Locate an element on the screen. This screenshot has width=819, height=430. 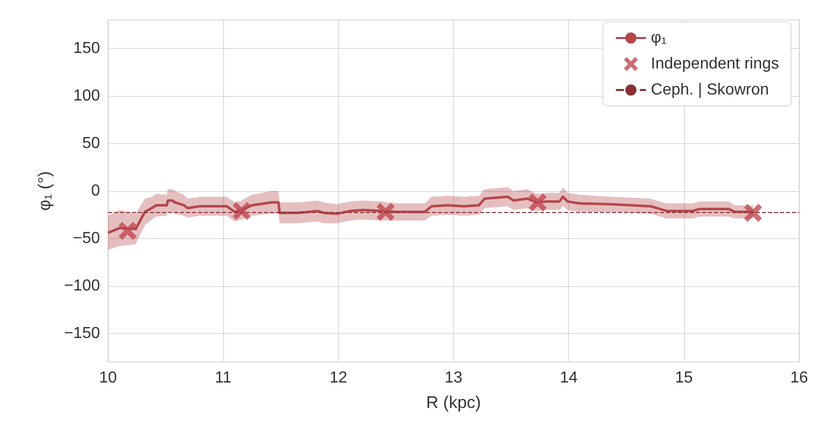
x-axis-title: R (kpc) is located at coordinates (453, 402).